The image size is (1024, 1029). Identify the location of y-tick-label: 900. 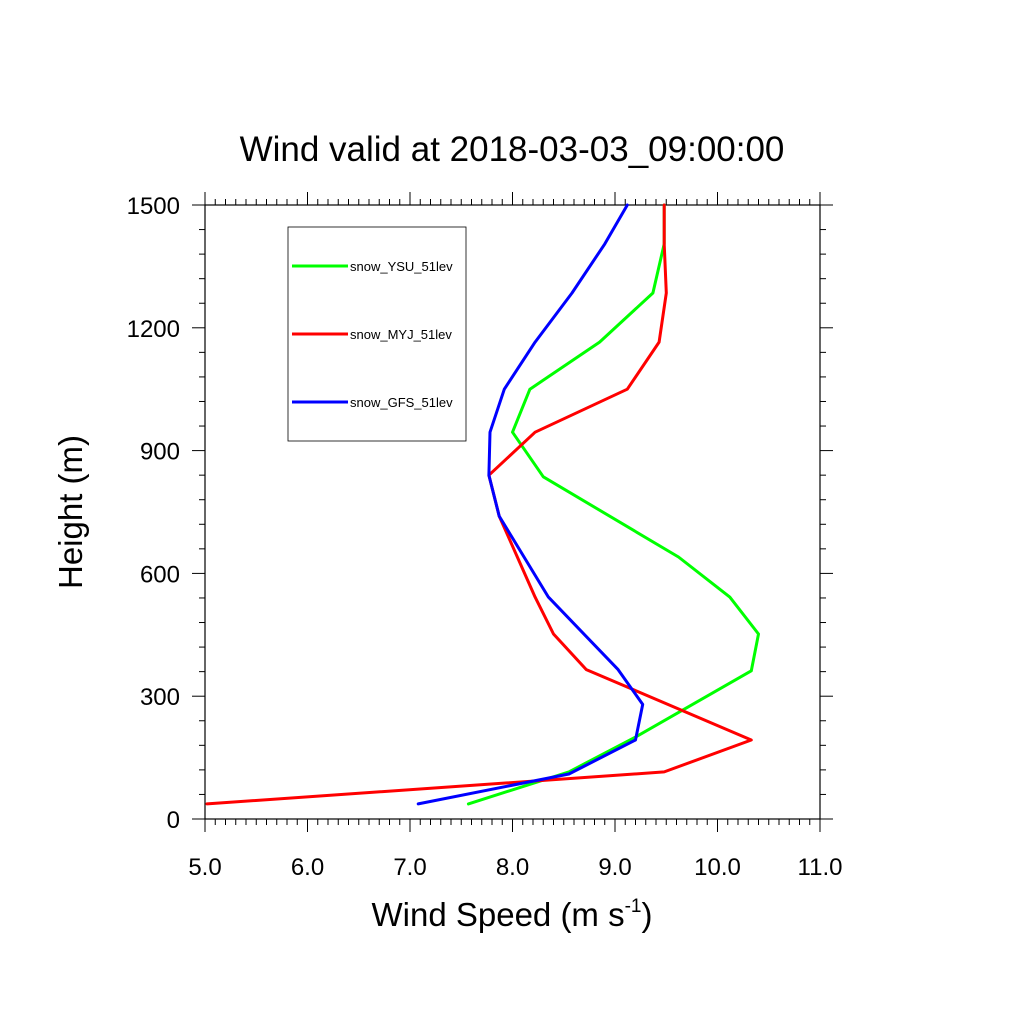
(160, 452).